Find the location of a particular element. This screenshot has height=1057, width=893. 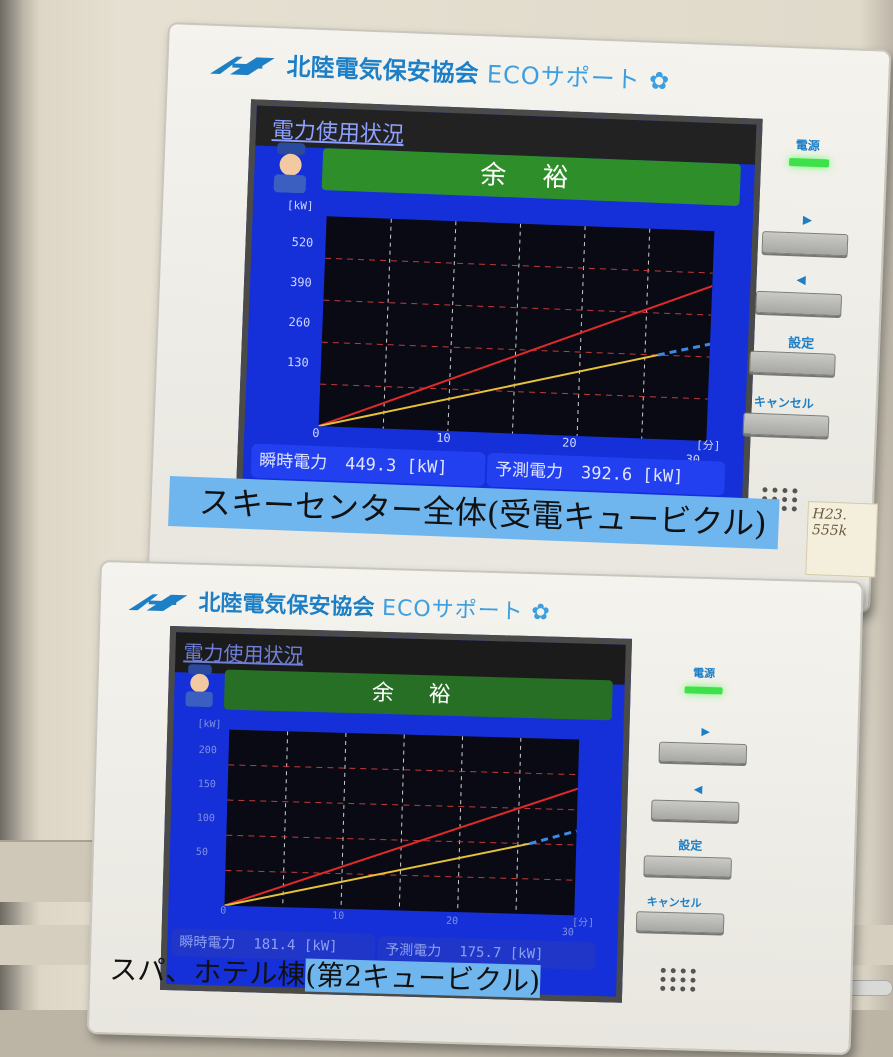

caption-highlight: (第2キュービクル) is located at coordinates (422, 978).